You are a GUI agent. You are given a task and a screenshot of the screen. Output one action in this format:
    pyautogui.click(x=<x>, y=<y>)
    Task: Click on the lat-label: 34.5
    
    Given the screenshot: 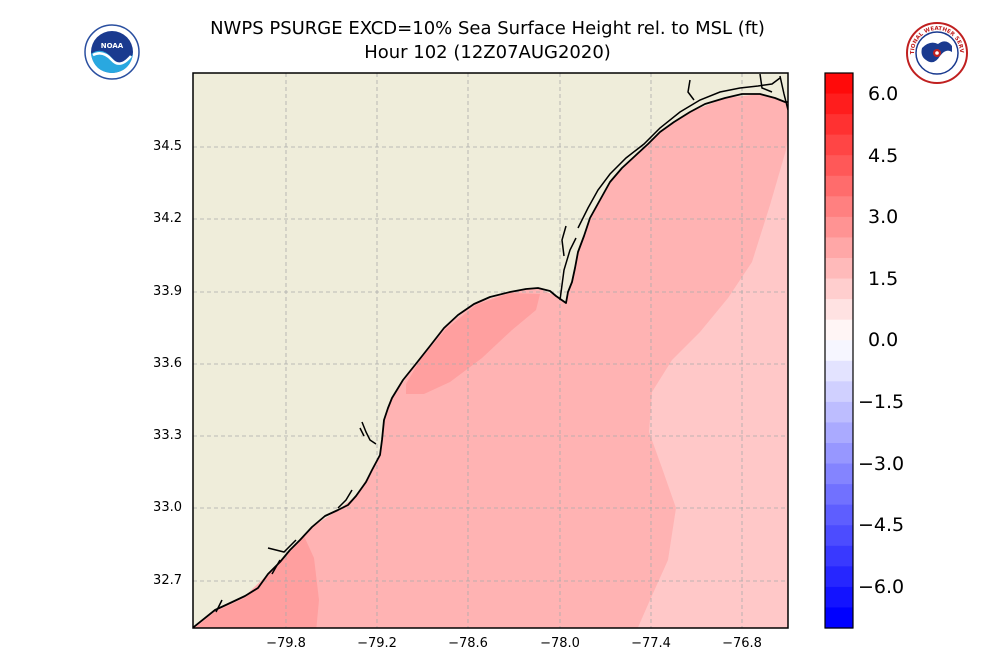 What is the action you would take?
    pyautogui.click(x=167, y=146)
    